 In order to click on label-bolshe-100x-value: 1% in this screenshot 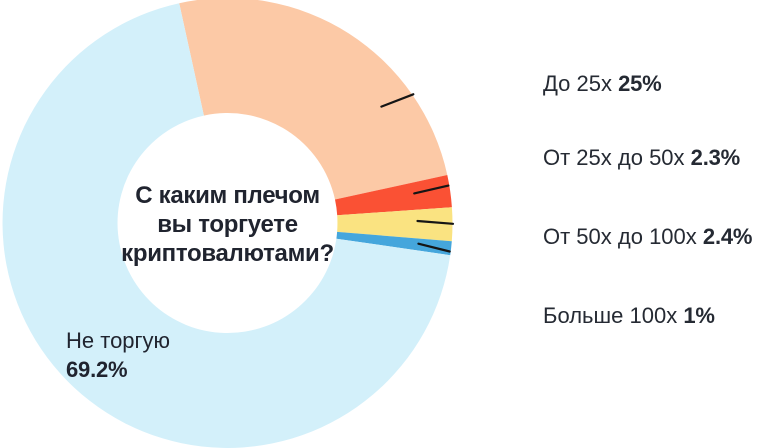, I will do `click(699, 315)`.